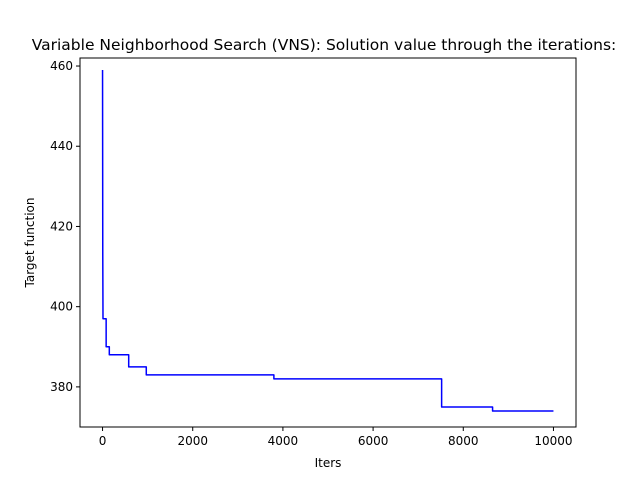 The width and height of the screenshot is (640, 480). Describe the element at coordinates (192, 441) in the screenshot. I see `x-tick-label: 2000` at that location.